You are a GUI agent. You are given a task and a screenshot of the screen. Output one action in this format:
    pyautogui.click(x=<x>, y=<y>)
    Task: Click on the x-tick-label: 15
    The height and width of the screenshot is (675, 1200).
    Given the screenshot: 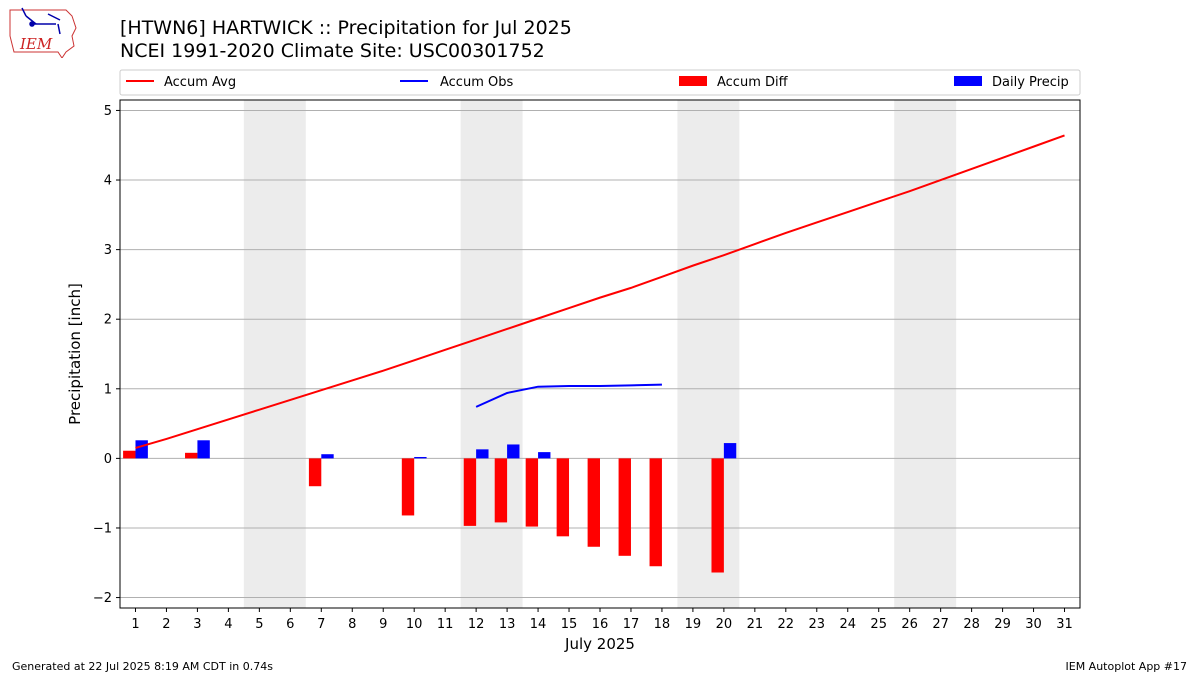 What is the action you would take?
    pyautogui.click(x=569, y=624)
    